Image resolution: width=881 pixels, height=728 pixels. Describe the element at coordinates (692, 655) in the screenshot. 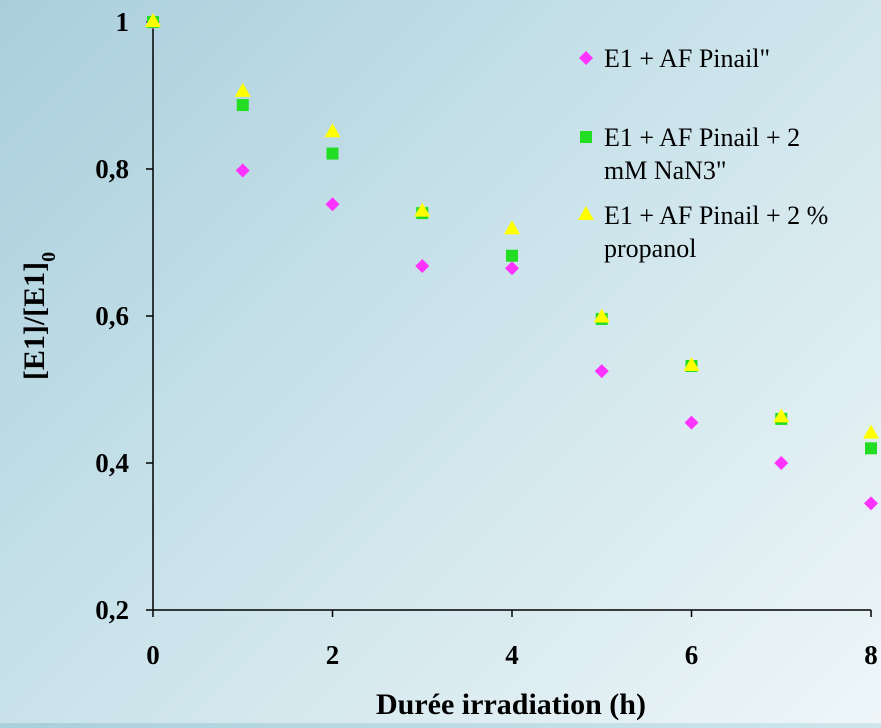

I see `x-tick-label: 6` at that location.